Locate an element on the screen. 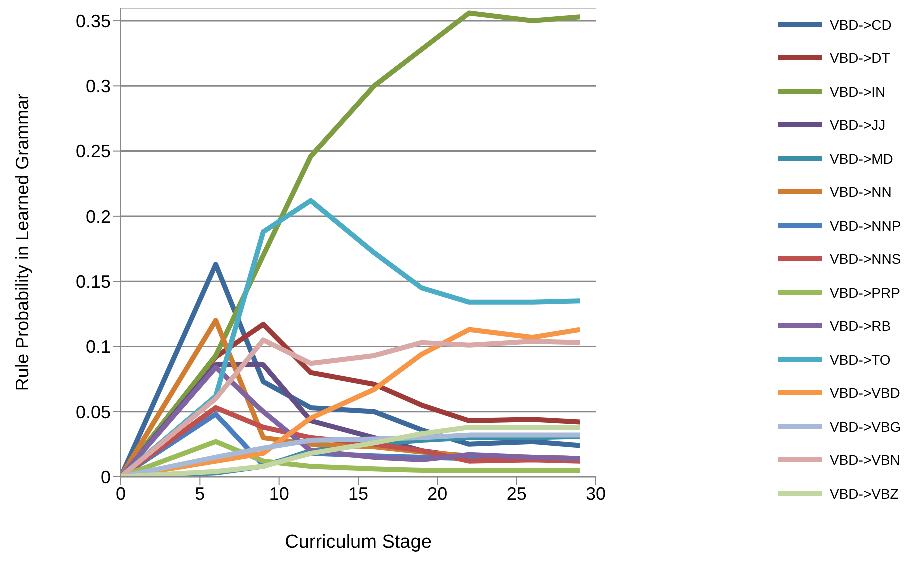 The image size is (914, 582). x-tick-label: 25 is located at coordinates (516, 494).